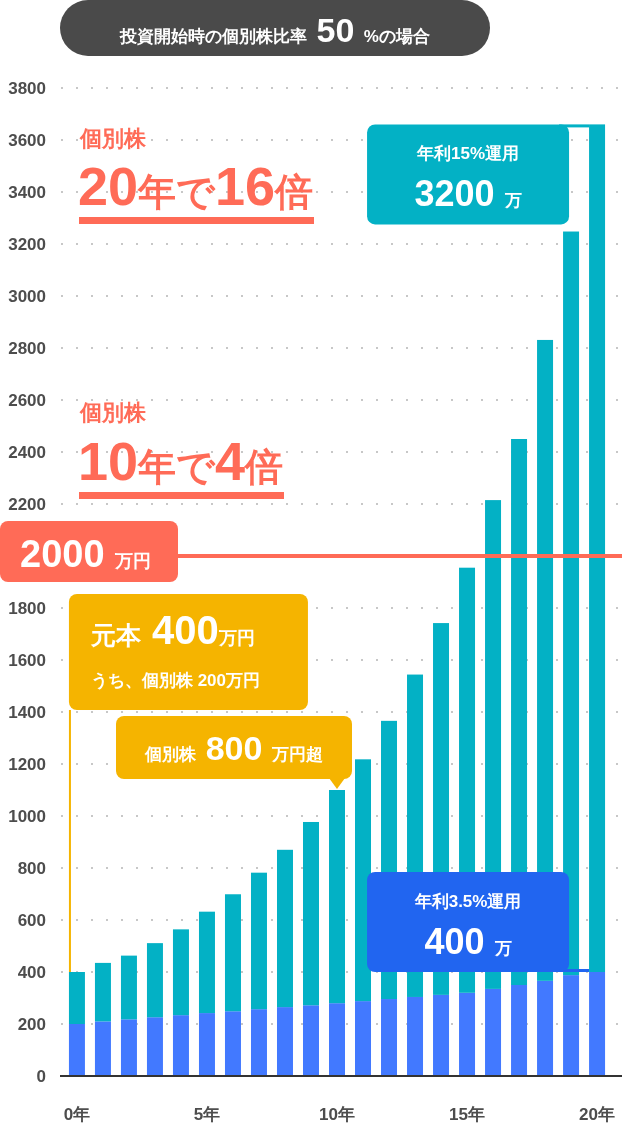  Describe the element at coordinates (467, 901) in the screenshot. I see `annotation: 年利3.5%運用` at that location.